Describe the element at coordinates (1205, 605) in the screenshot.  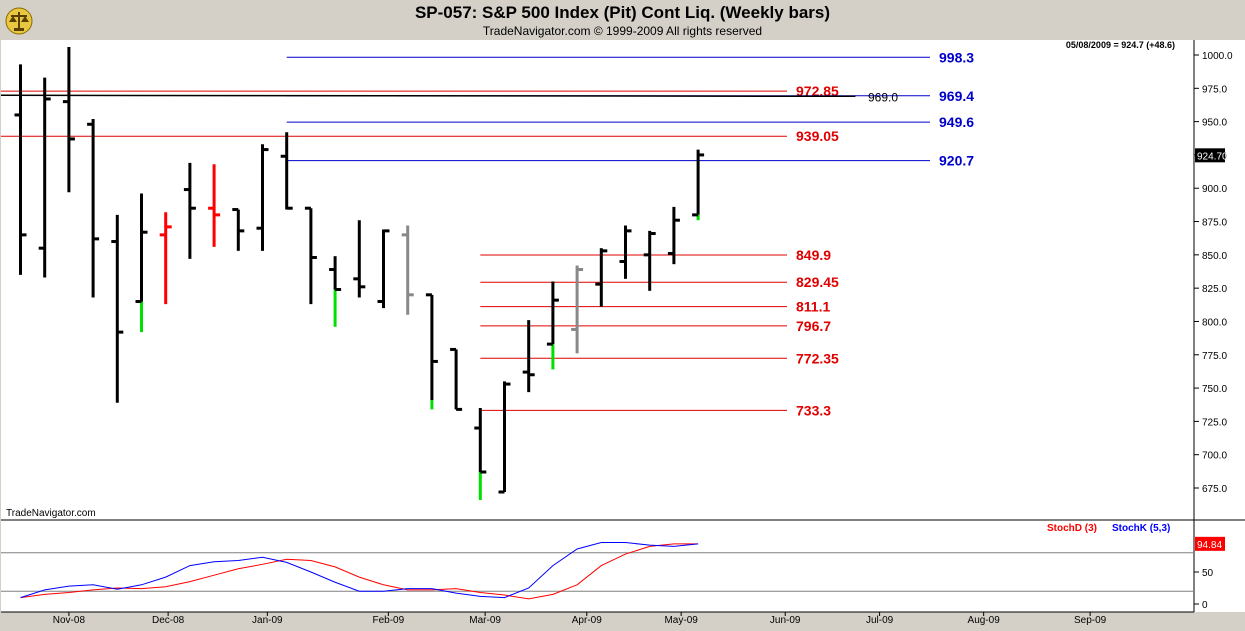
I see `stoch-y-tick-label: 0` at that location.